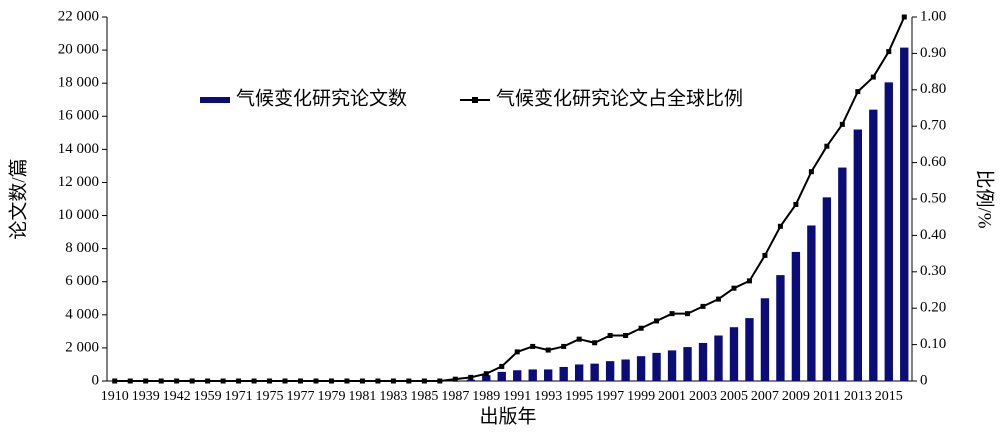  I want to click on y-tick-label: 10 000, so click(78, 215).